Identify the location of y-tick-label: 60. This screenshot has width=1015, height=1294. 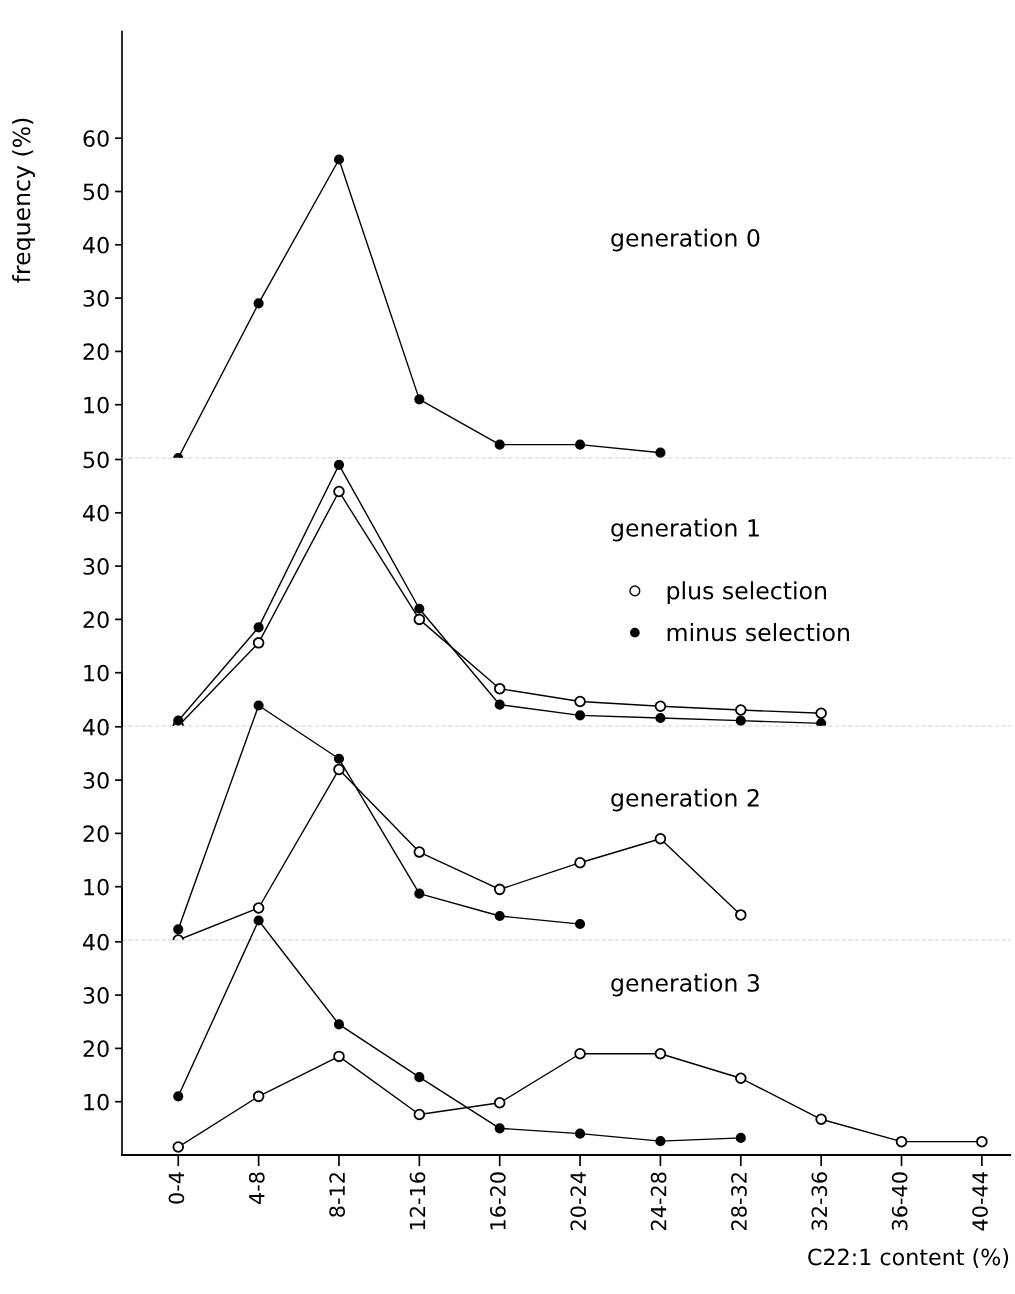
(96, 138).